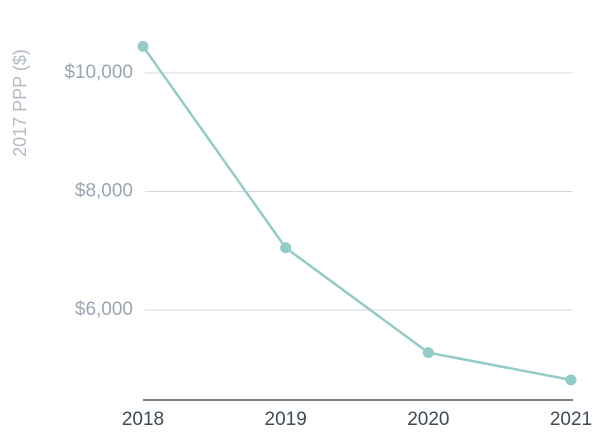  What do you see at coordinates (98, 72) in the screenshot?
I see `y-tick-label: $10,000` at bounding box center [98, 72].